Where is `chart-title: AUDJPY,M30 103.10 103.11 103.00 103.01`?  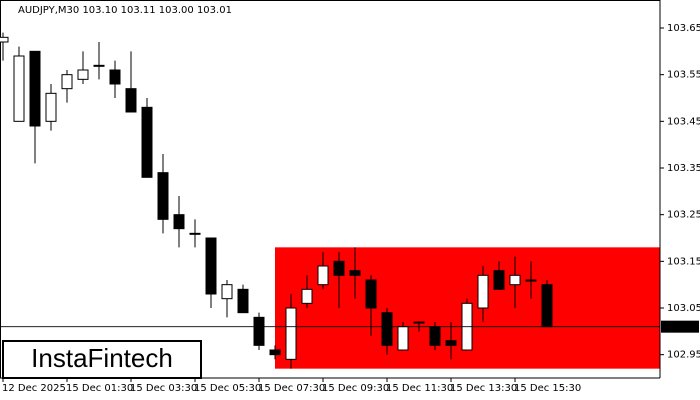 chart-title: AUDJPY,M30 103.10 103.11 103.00 103.01 is located at coordinates (125, 10).